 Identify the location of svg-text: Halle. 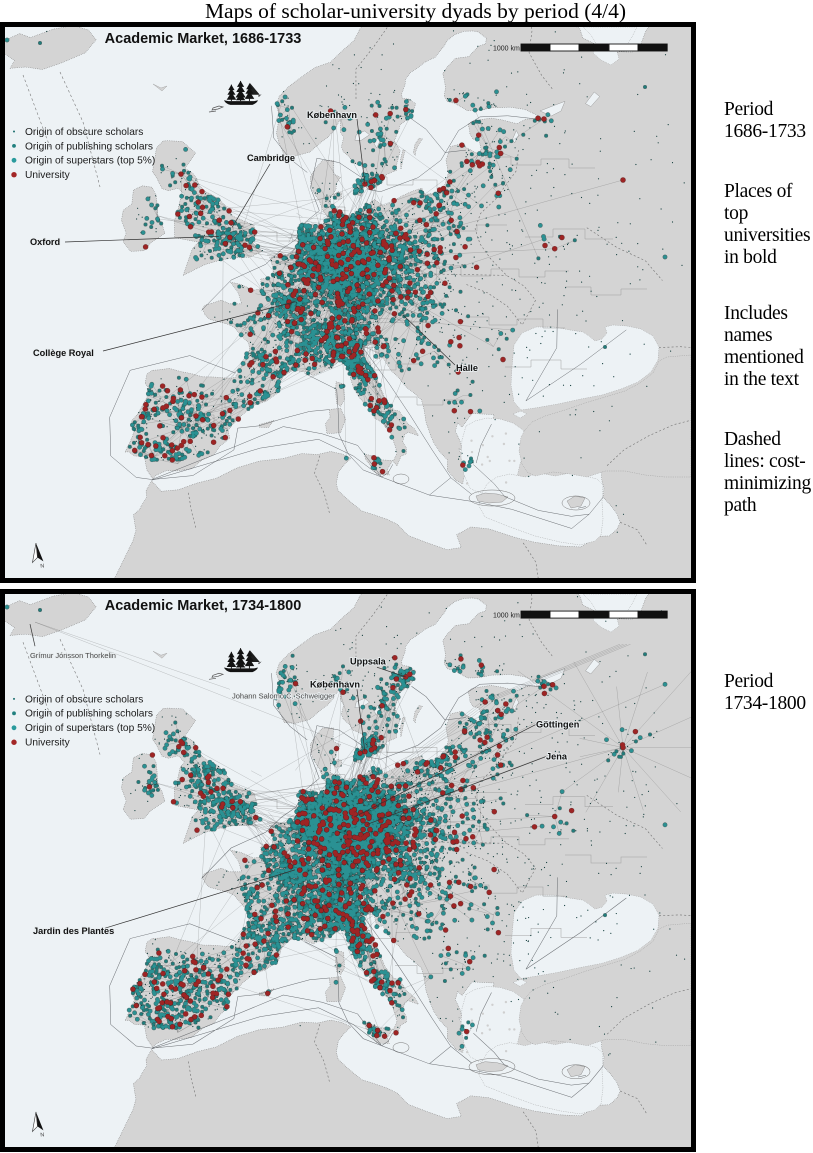
(467, 368).